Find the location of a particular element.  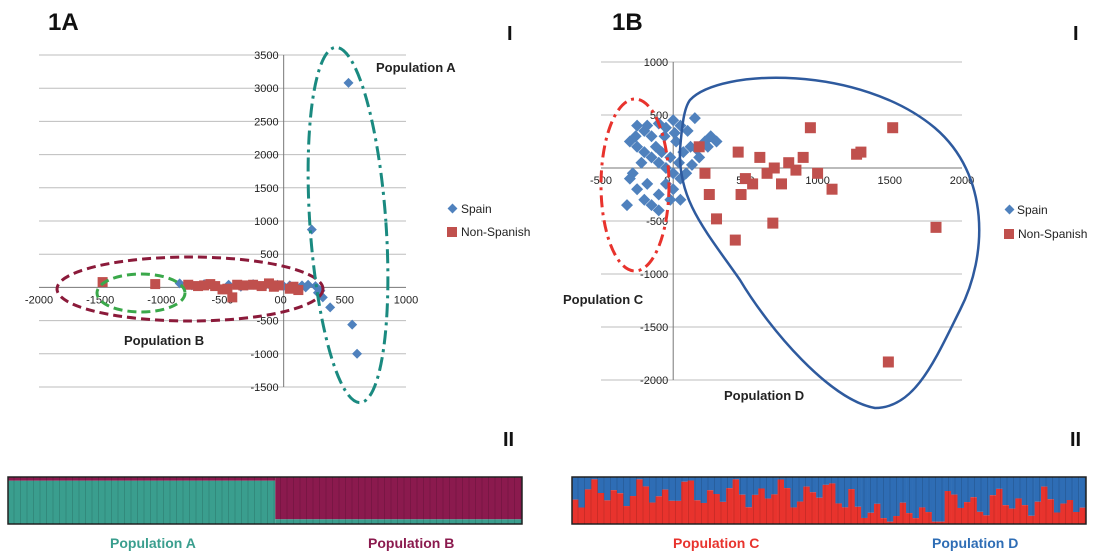

legend-marker-non-spanish is located at coordinates (1009, 234).